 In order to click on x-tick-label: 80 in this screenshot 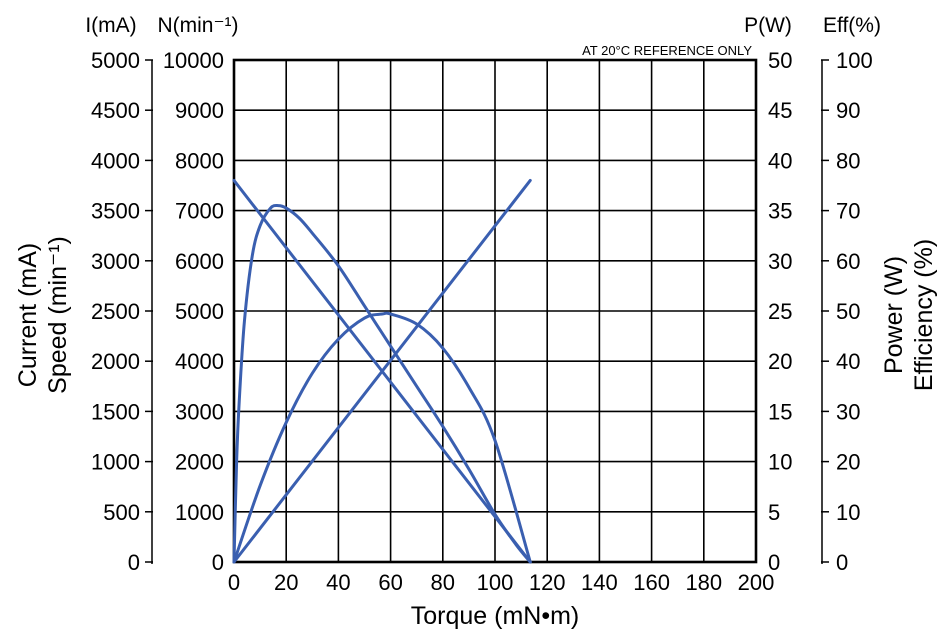, I will do `click(443, 582)`.